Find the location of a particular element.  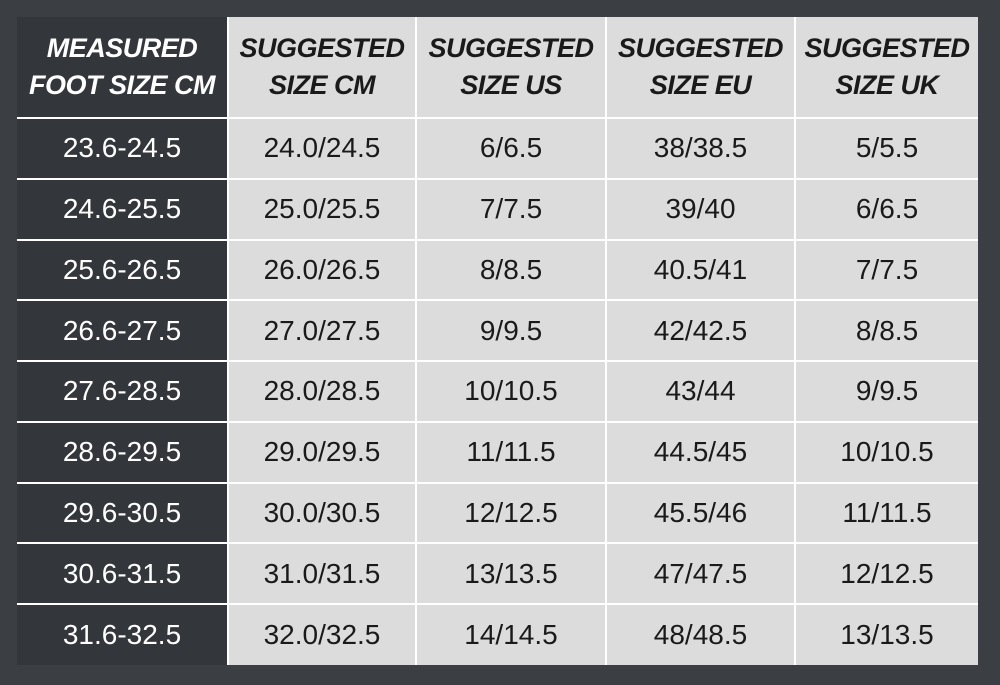

table-cell: 25.0/25.5 is located at coordinates (322, 209).